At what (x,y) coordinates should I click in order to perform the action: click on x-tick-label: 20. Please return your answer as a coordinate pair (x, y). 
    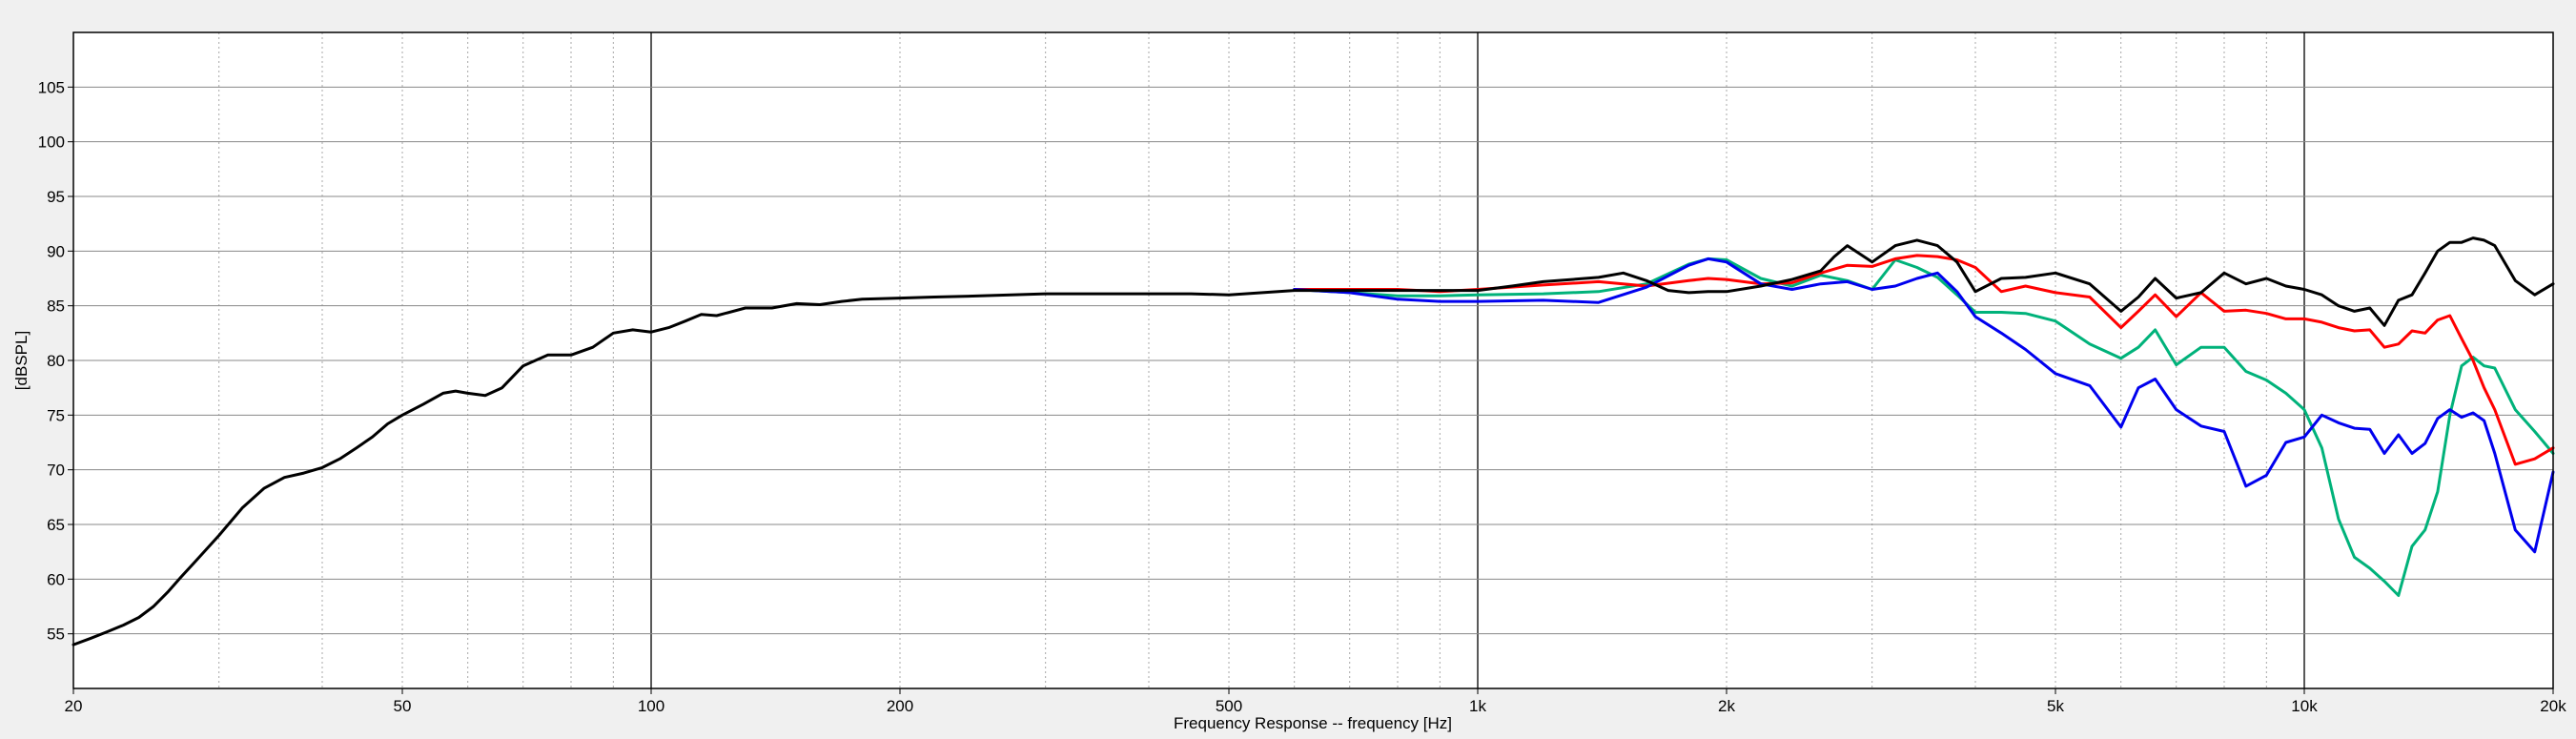
    Looking at the image, I should click on (74, 706).